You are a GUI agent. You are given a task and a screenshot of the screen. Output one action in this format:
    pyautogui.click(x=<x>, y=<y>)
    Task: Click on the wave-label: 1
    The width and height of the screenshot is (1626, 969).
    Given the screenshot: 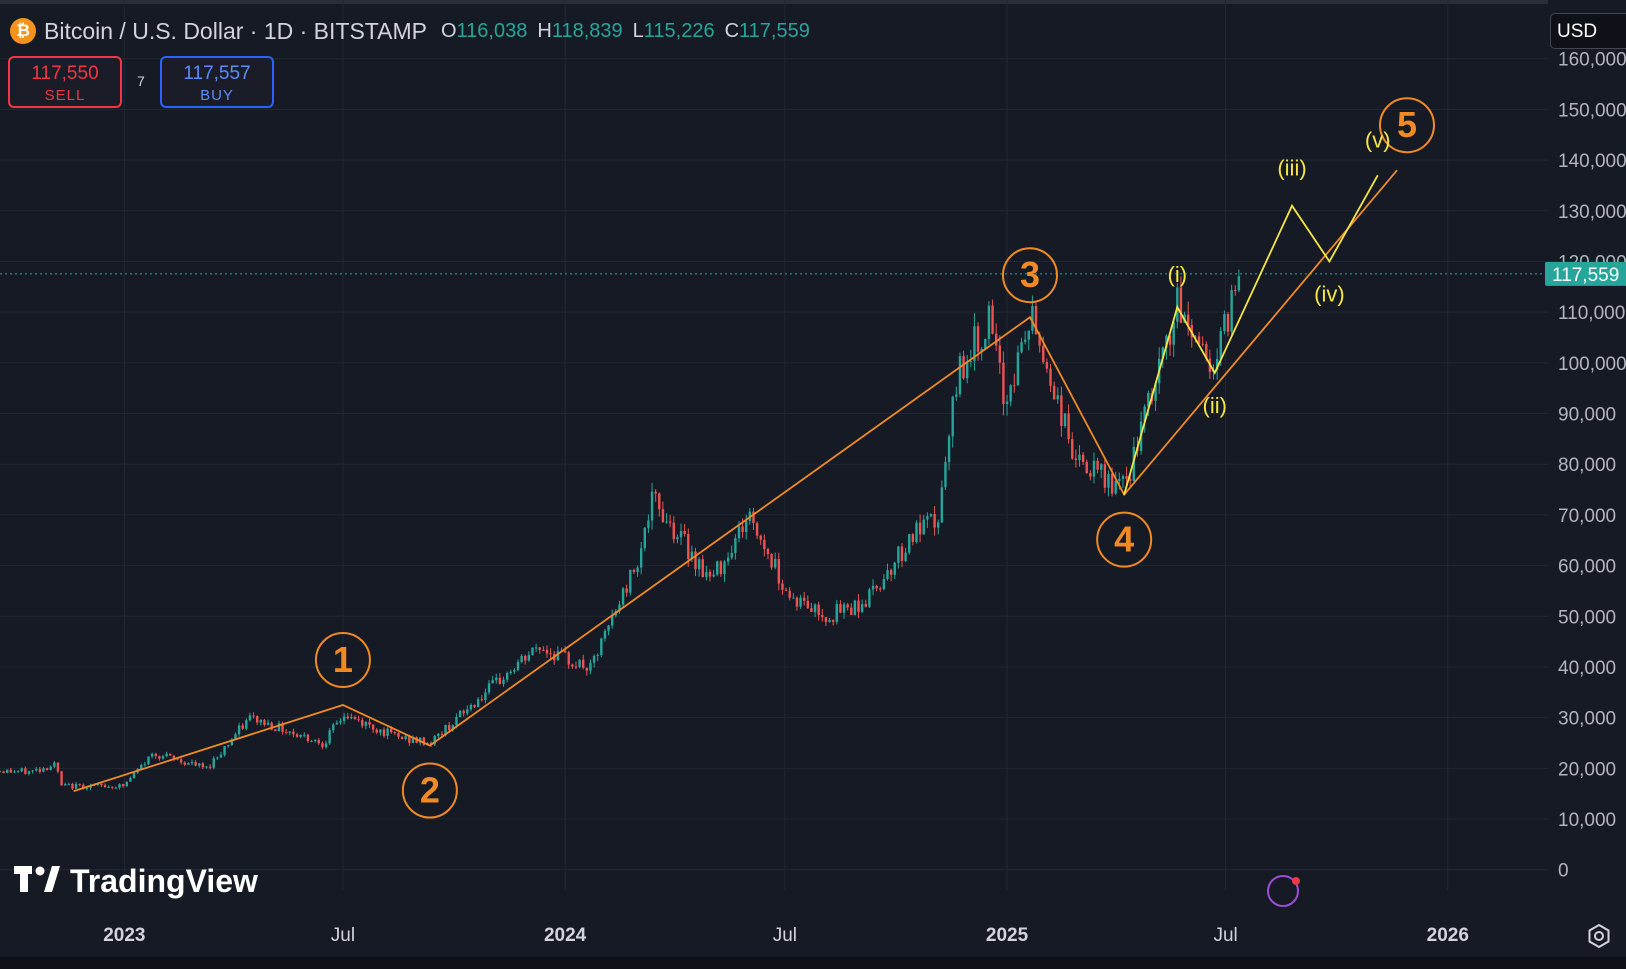 What is the action you would take?
    pyautogui.click(x=343, y=659)
    